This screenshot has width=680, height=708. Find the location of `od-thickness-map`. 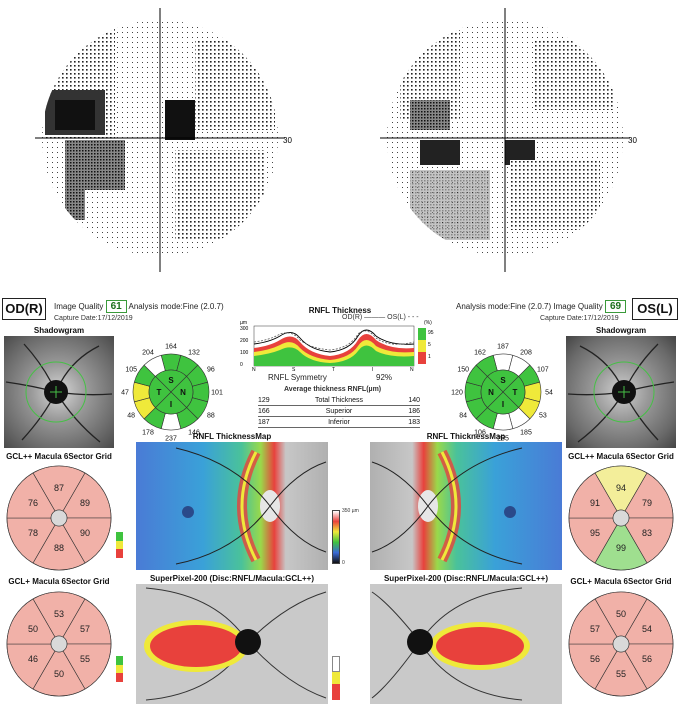

od-thickness-map is located at coordinates (232, 506).